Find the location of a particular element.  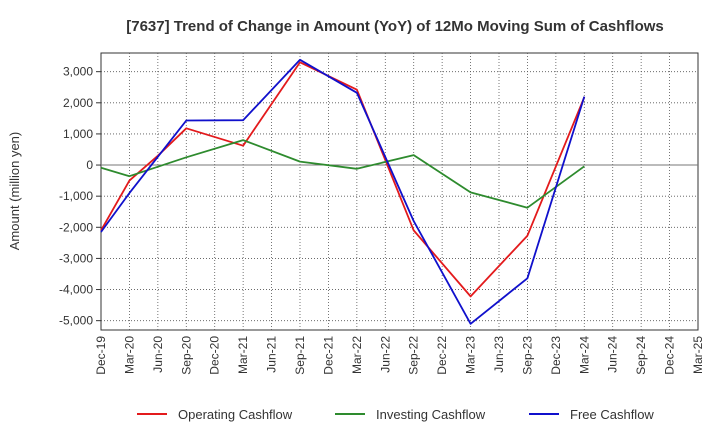

x-tick-label: Jun-23 is located at coordinates (499, 354).